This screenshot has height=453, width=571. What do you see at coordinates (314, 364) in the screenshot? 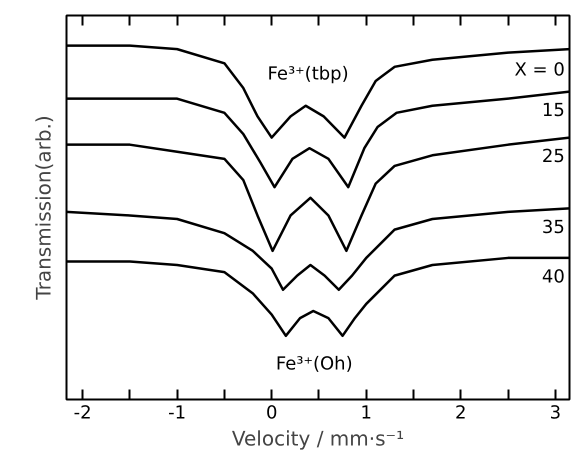
I see `annotation: Fe³⁺(Oh)` at bounding box center [314, 364].